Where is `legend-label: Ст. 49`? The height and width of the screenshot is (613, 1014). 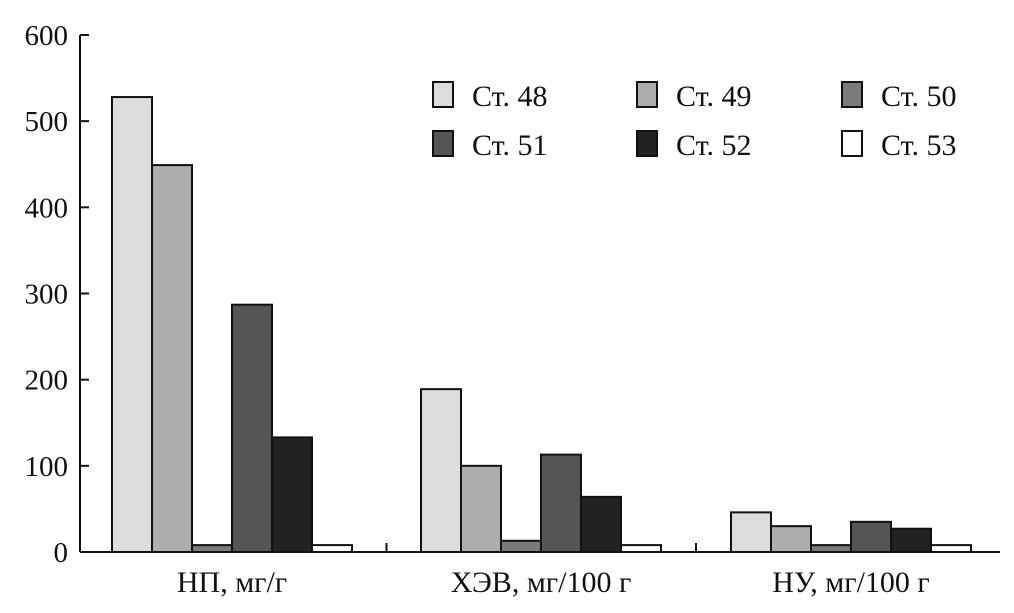 legend-label: Ст. 49 is located at coordinates (713, 96).